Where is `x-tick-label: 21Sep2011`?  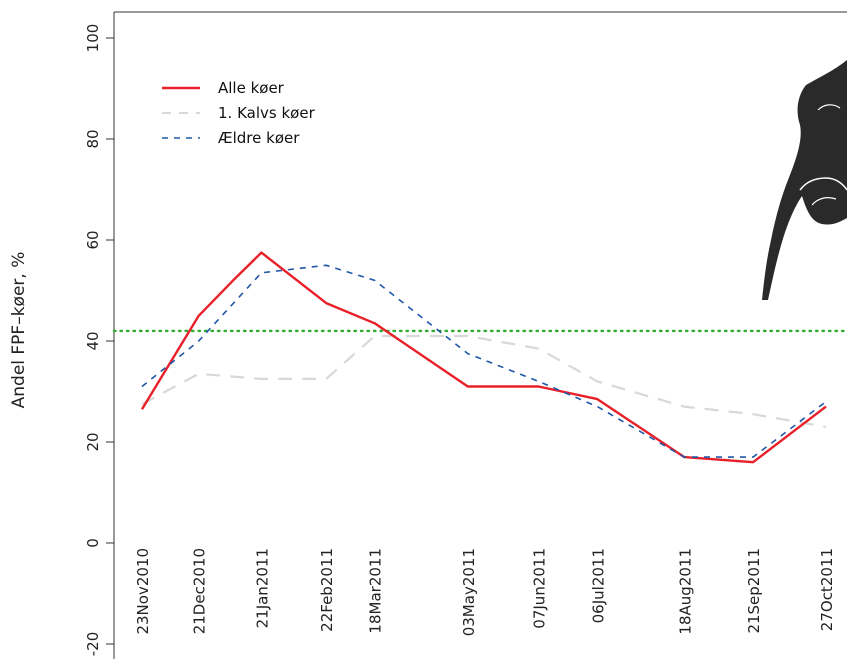
x-tick-label: 21Sep2011 is located at coordinates (754, 591).